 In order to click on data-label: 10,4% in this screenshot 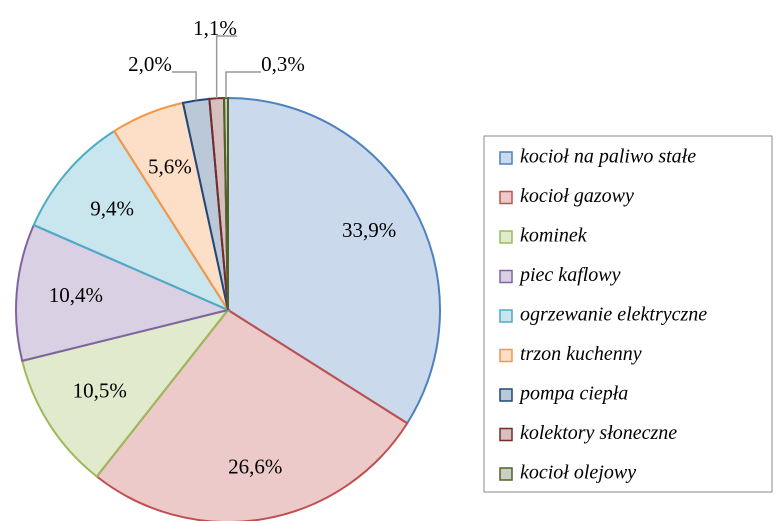, I will do `click(76, 295)`.